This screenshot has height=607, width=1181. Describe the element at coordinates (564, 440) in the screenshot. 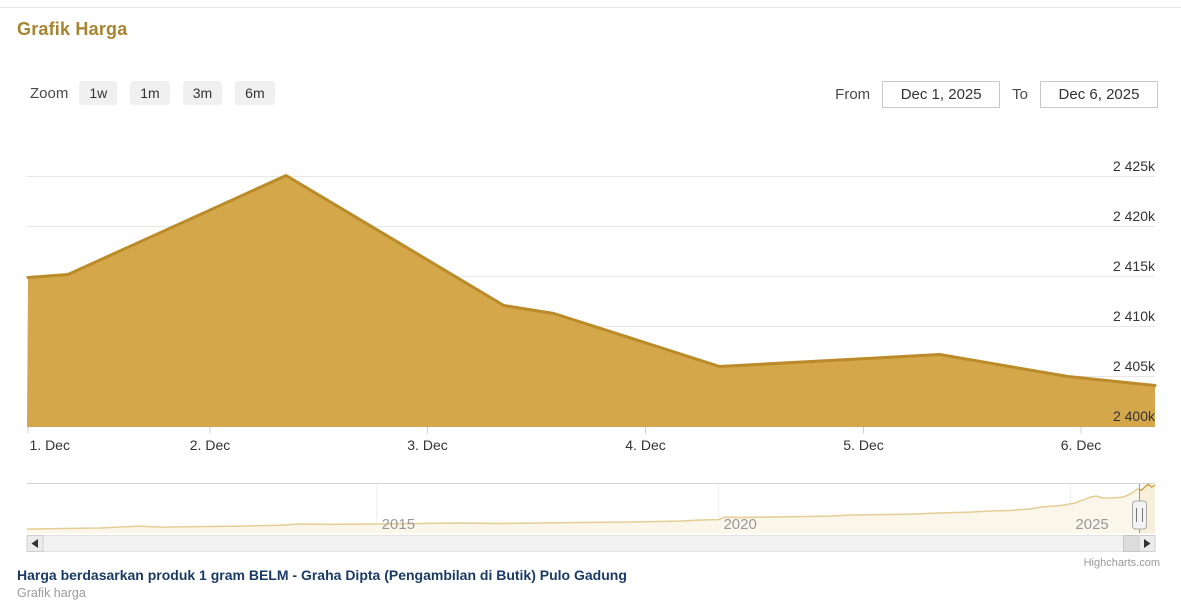

I see `x-axis: 1. Dec 2. Dec 3. Dec 4. Dec 5. Dec 6. Dec` at that location.